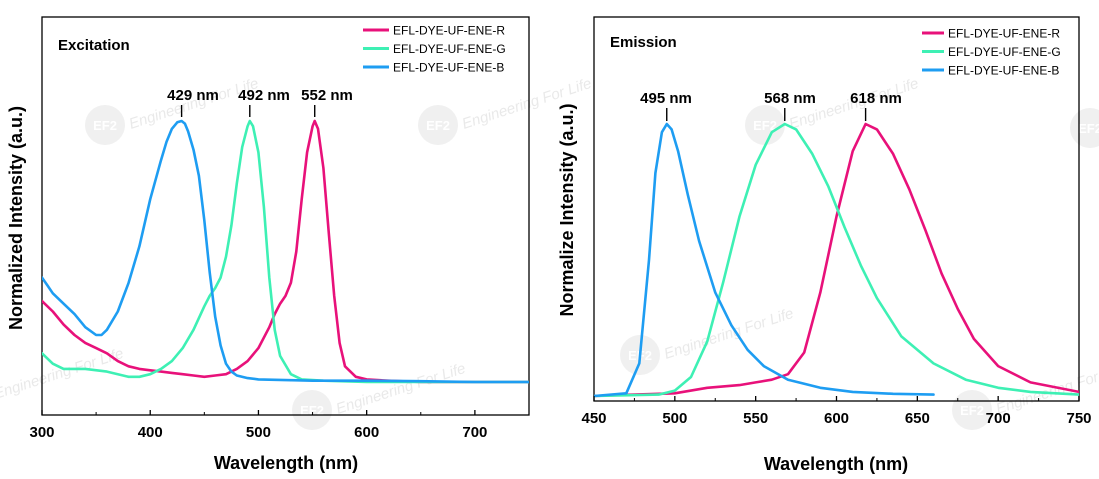  I want to click on watermark: EF2 Engineering For Life, so click(380, 395).